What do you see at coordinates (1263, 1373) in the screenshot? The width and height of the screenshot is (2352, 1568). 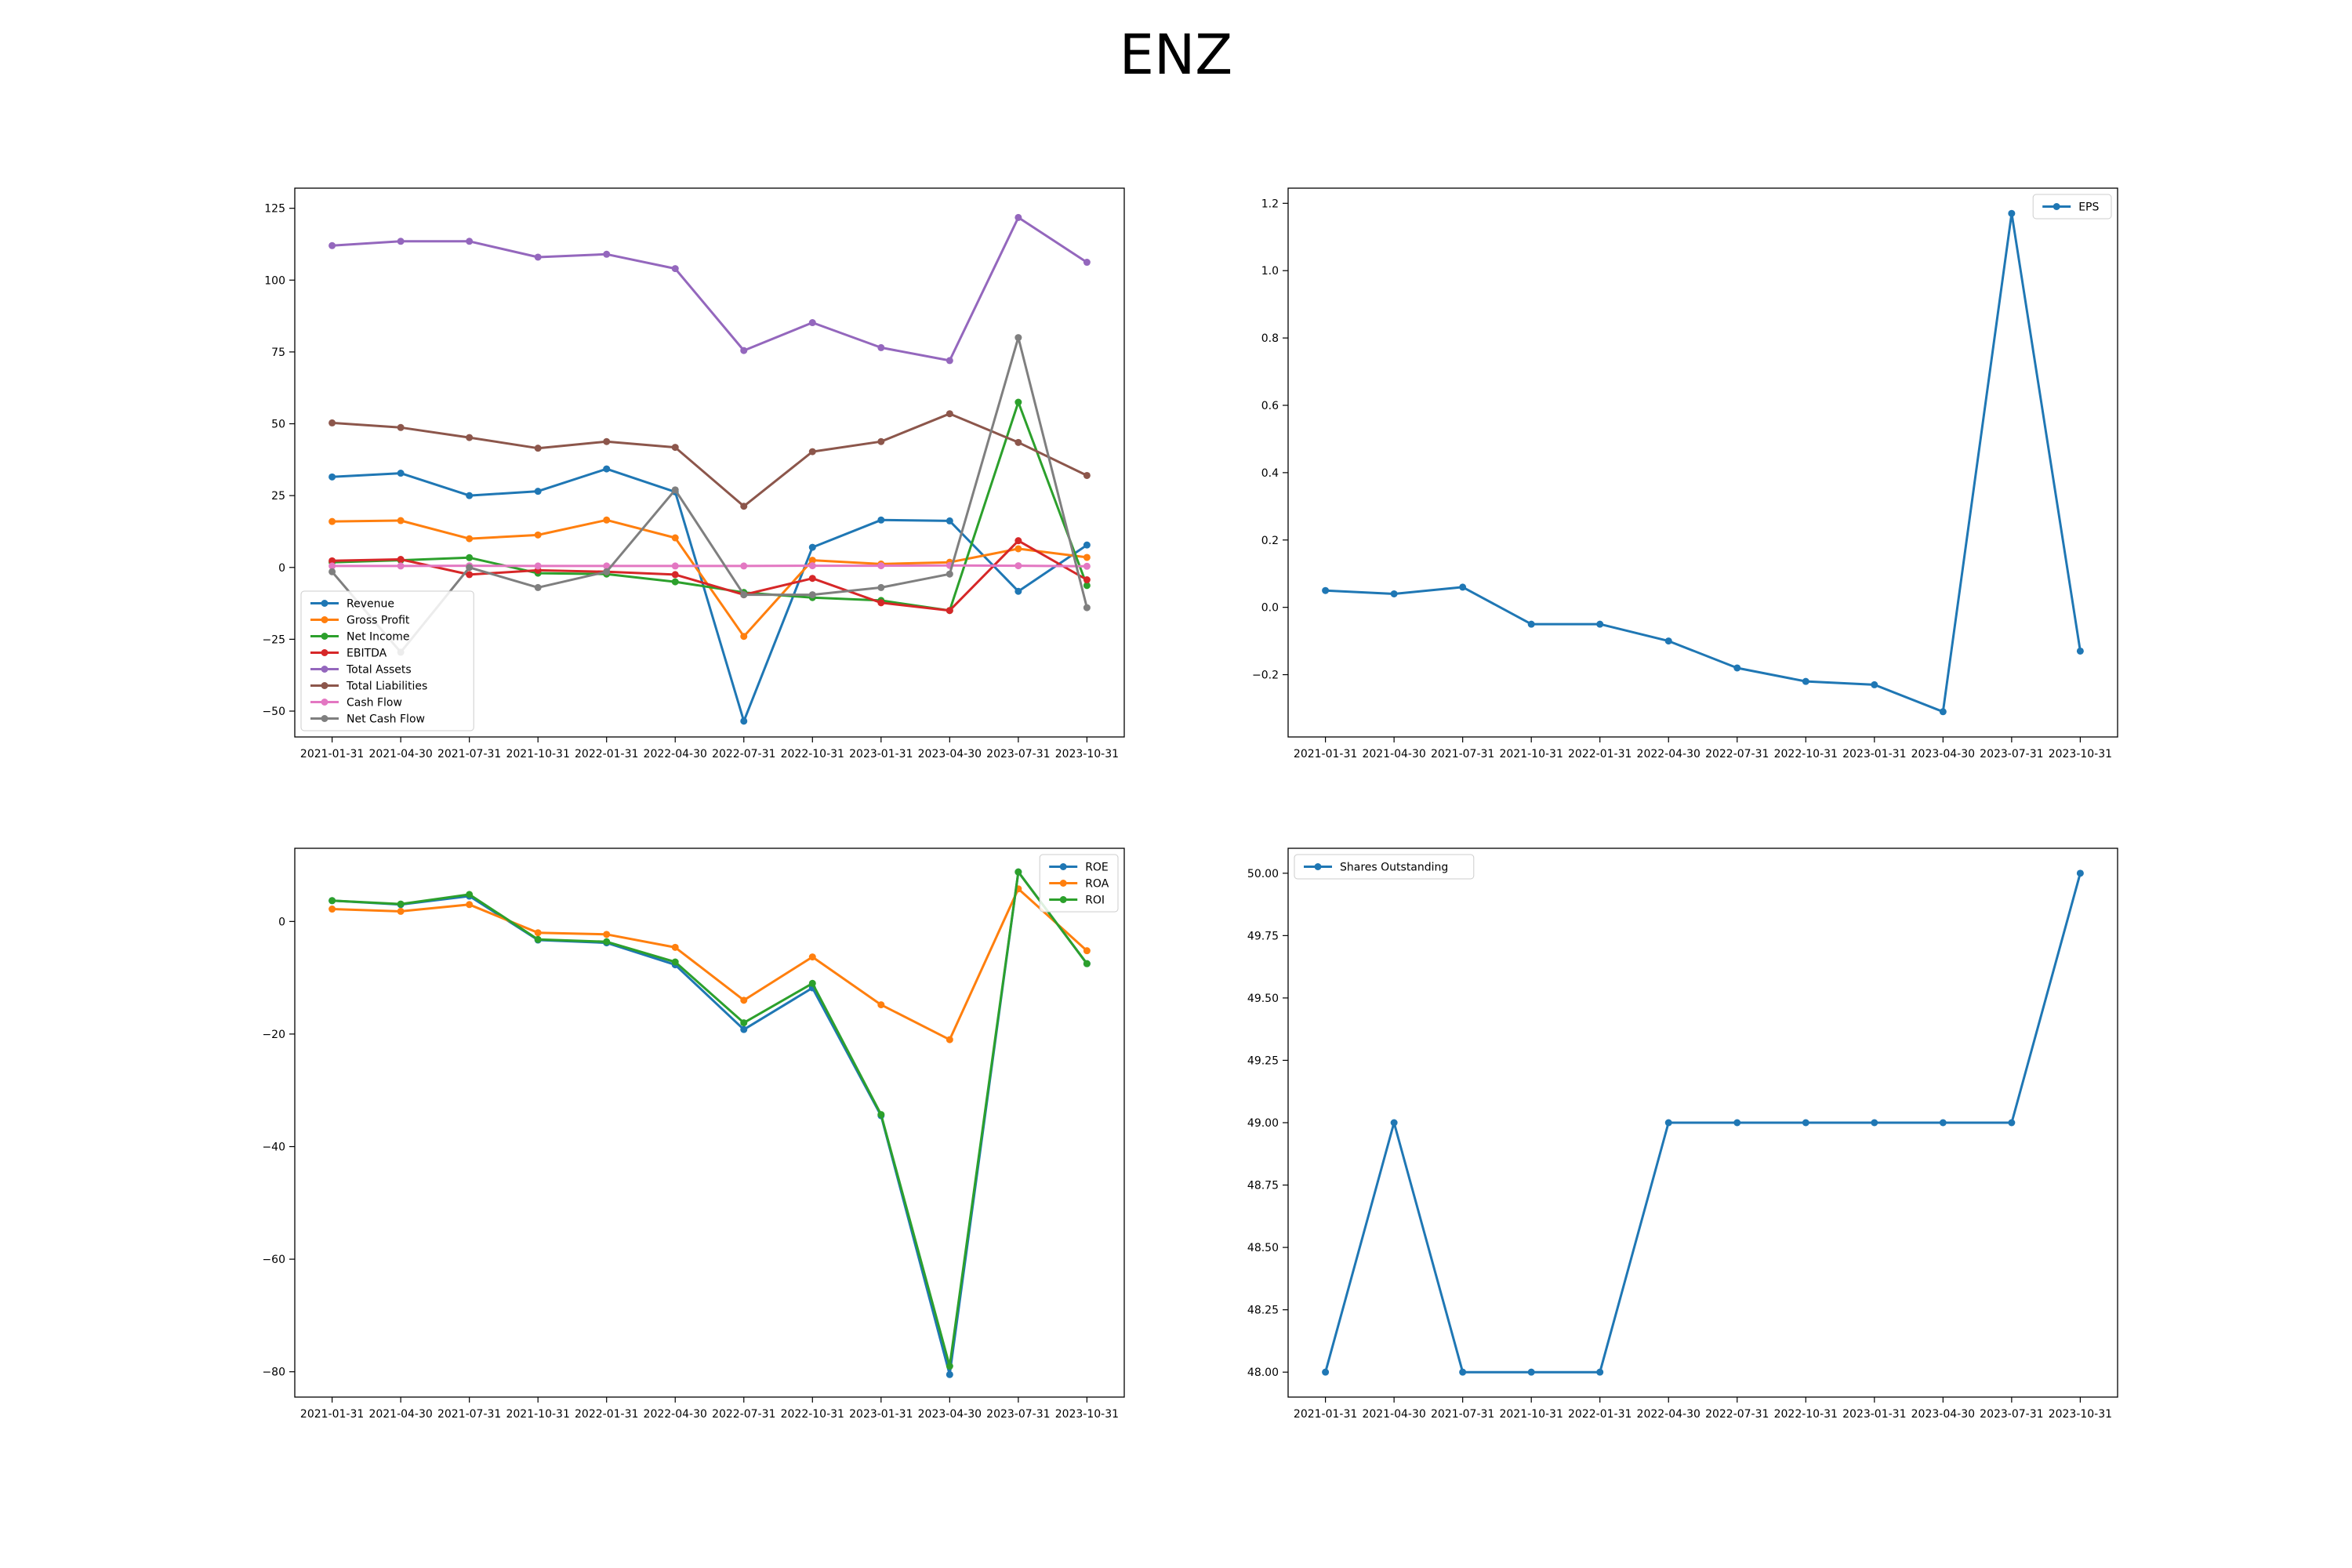 I see `y-tick-label: 48.00` at bounding box center [1263, 1373].